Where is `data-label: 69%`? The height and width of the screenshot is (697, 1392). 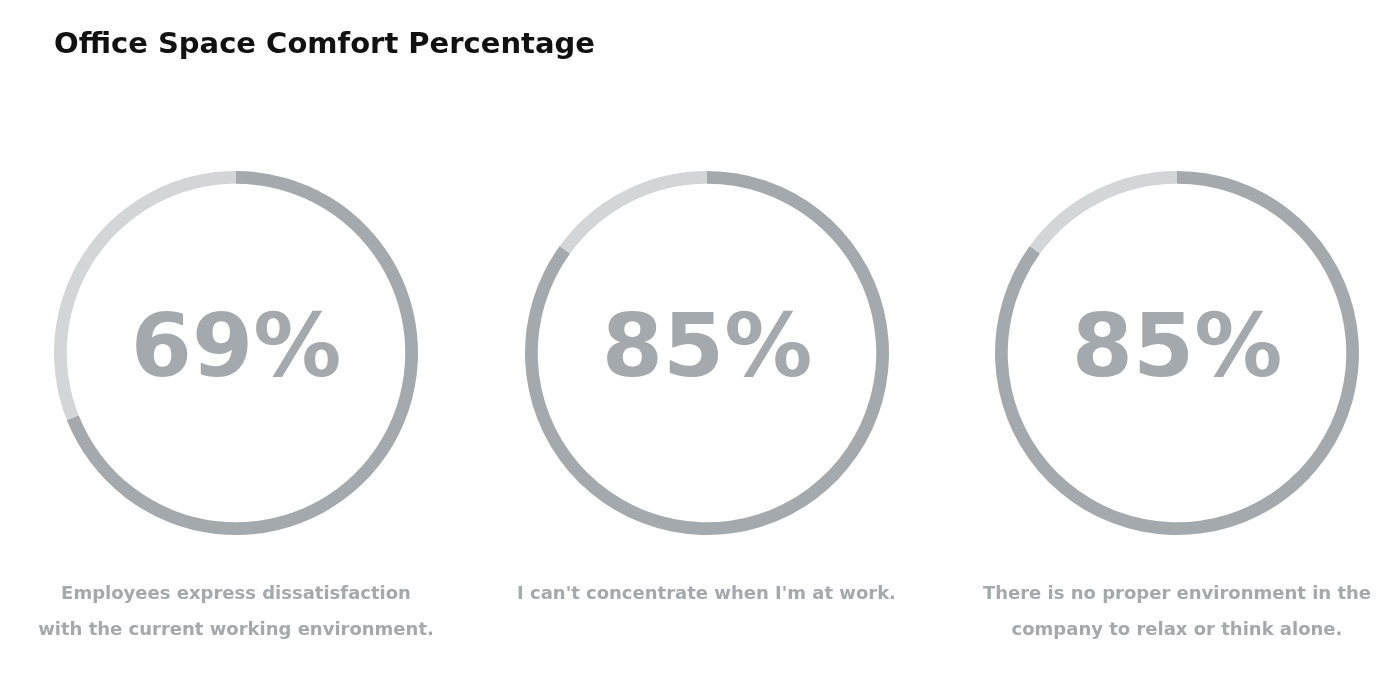 data-label: 69% is located at coordinates (236, 345).